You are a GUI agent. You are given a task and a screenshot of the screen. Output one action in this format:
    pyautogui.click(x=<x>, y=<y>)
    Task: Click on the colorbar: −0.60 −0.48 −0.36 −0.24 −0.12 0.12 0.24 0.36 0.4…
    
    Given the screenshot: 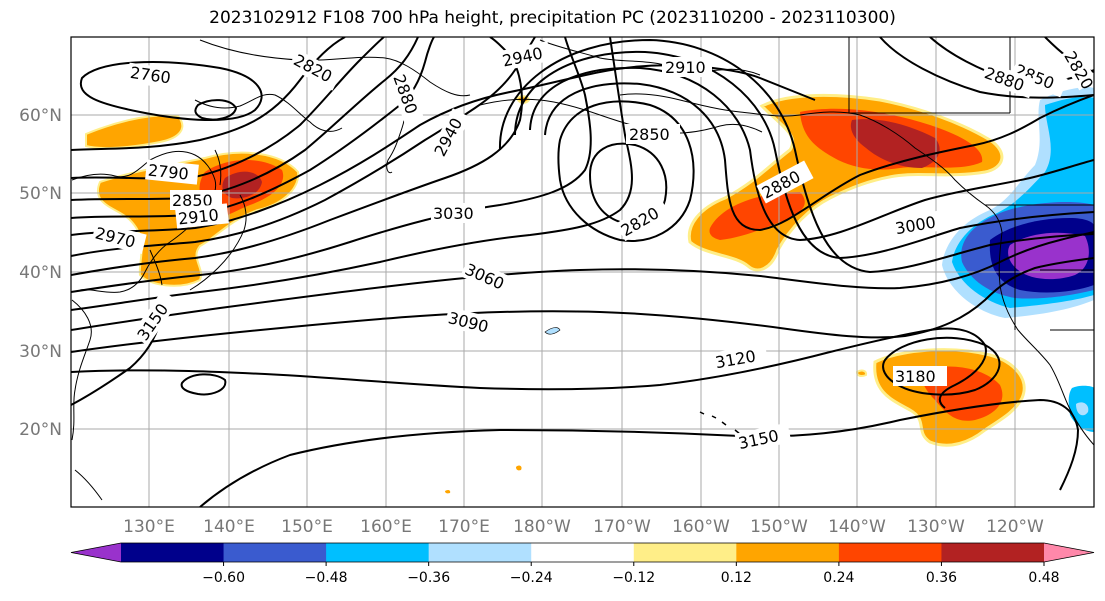 What is the action you would take?
    pyautogui.click(x=582, y=564)
    